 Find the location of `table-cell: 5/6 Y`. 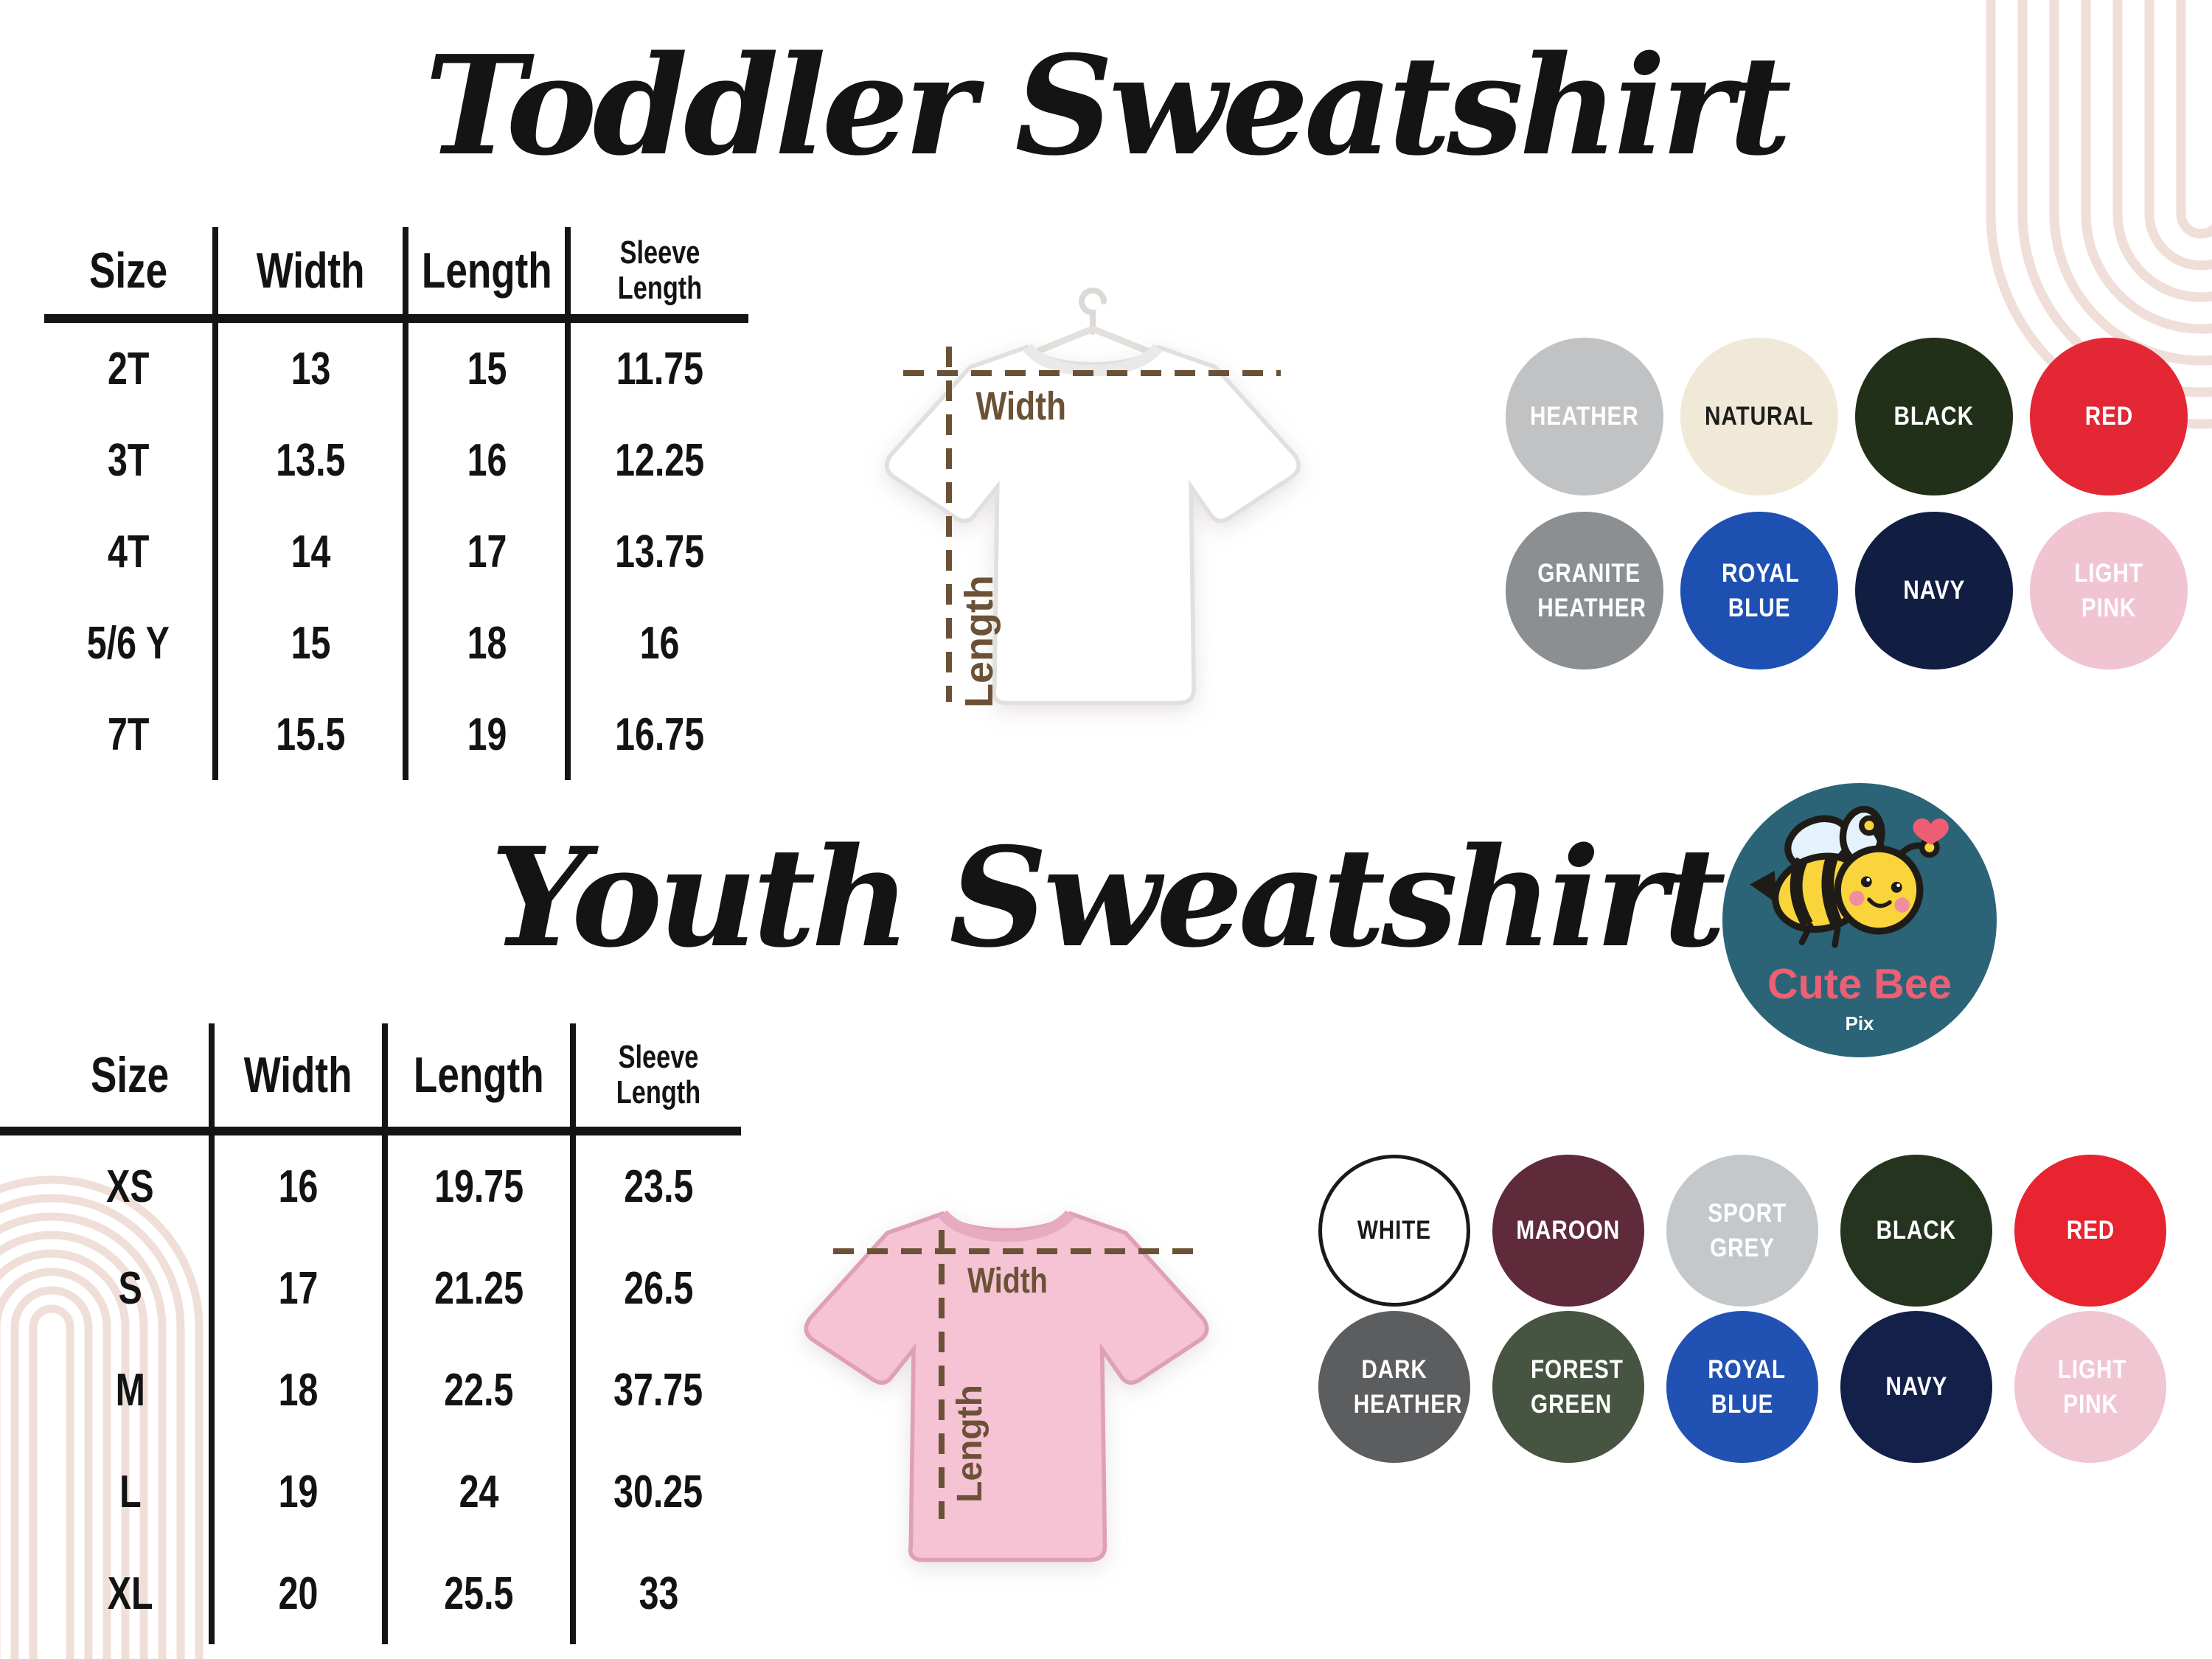

table-cell: 5/6 Y is located at coordinates (131, 643).